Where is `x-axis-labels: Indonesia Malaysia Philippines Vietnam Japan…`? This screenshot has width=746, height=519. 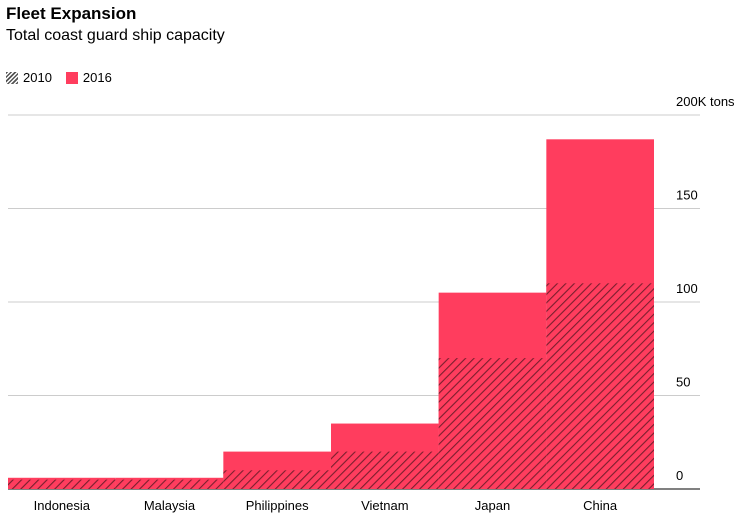
x-axis-labels: Indonesia Malaysia Philippines Vietnam Japan… is located at coordinates (326, 505).